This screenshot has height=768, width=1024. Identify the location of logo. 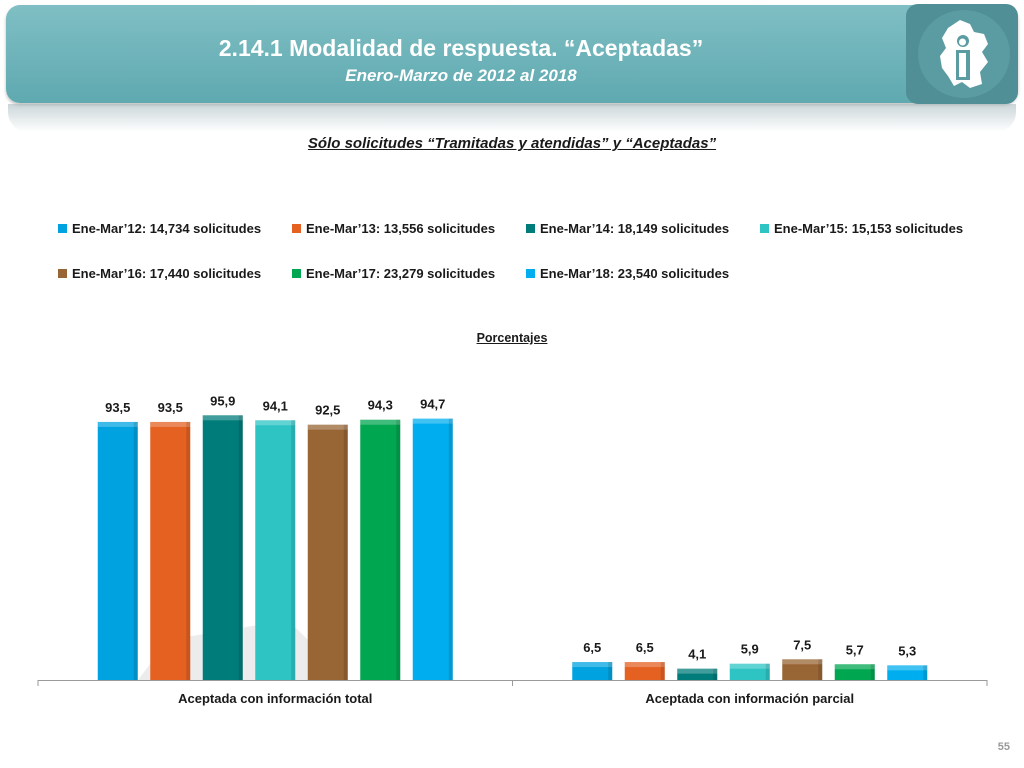
(962, 54).